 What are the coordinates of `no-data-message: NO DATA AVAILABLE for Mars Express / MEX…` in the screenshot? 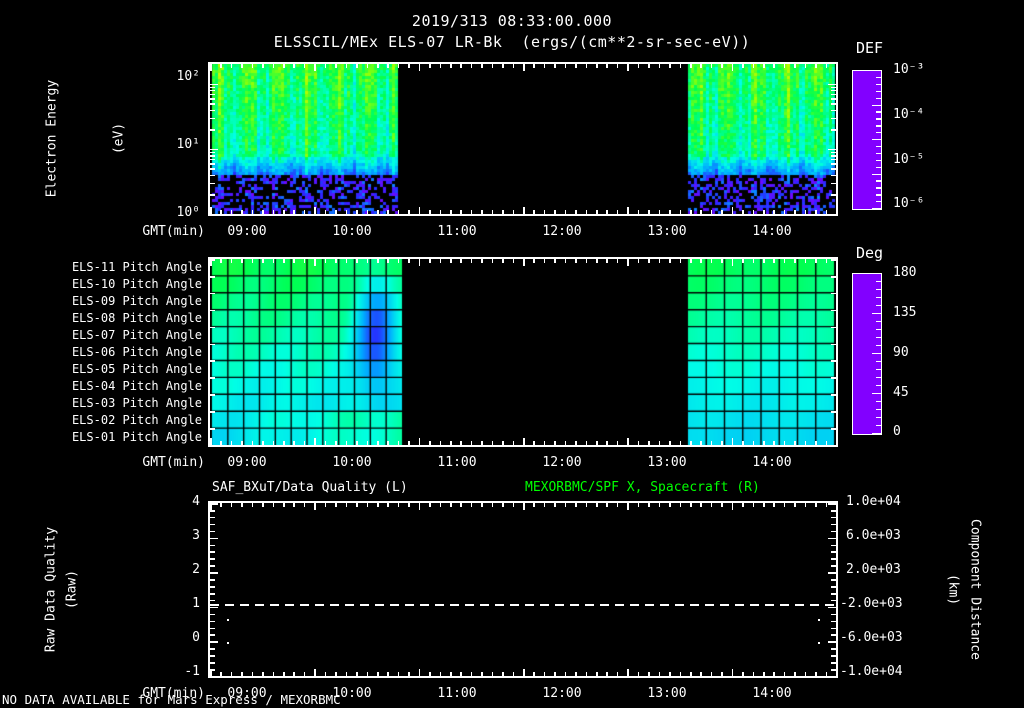 It's located at (171, 699).